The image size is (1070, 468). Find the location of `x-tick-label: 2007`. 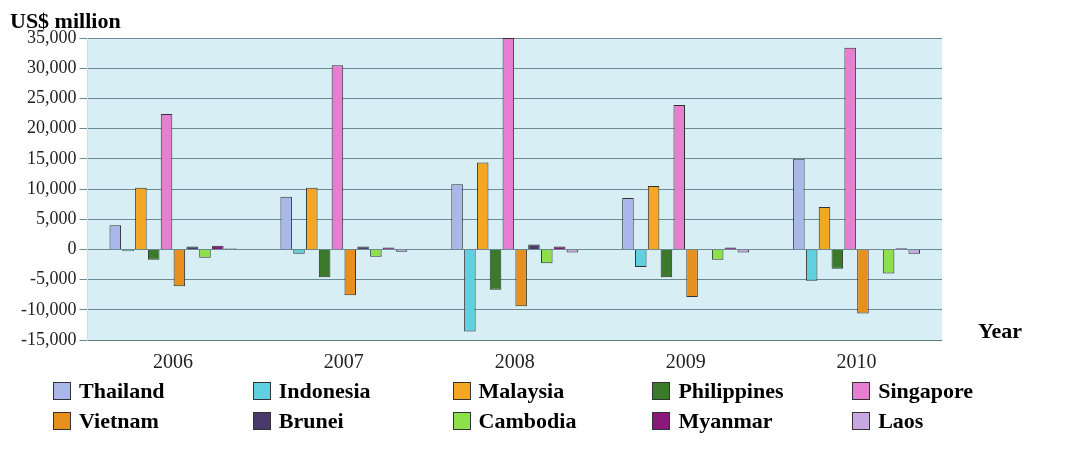

x-tick-label: 2007 is located at coordinates (343, 361).